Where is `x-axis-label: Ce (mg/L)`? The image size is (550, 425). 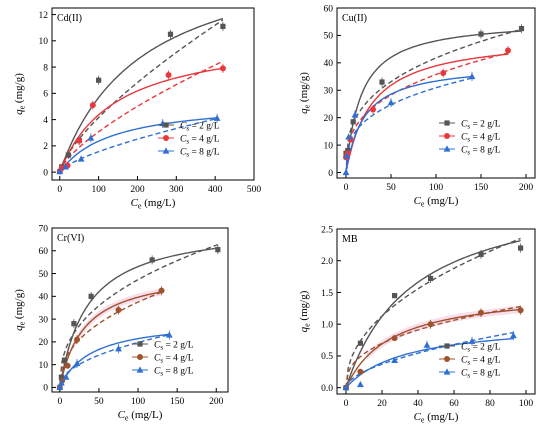
x-axis-label: Ce (mg/L) is located at coordinates (436, 202).